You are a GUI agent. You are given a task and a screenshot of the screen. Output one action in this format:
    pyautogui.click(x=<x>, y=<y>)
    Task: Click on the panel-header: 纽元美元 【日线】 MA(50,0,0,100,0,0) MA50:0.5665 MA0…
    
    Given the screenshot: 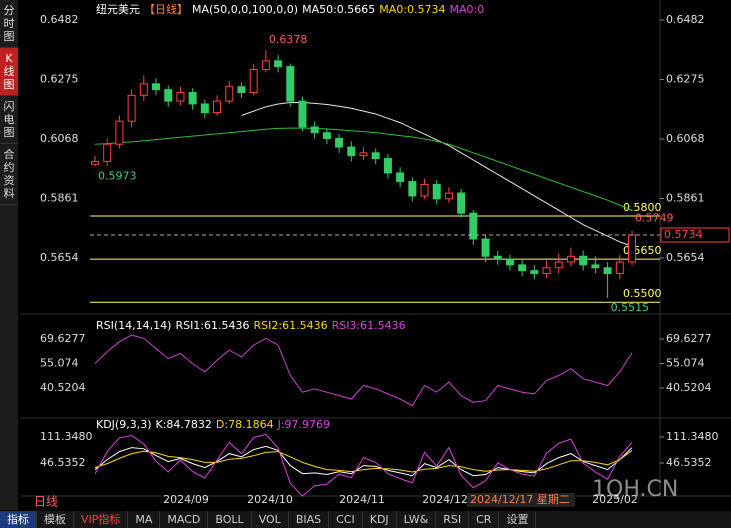 What is the action you would take?
    pyautogui.click(x=290, y=9)
    